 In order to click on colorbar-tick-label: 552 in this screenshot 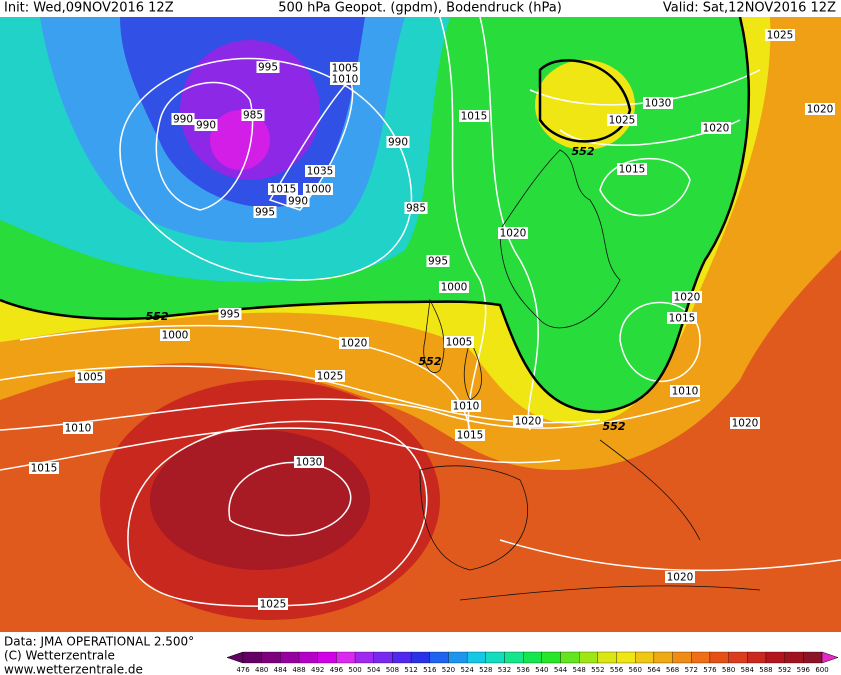, I will do `click(597, 670)`.